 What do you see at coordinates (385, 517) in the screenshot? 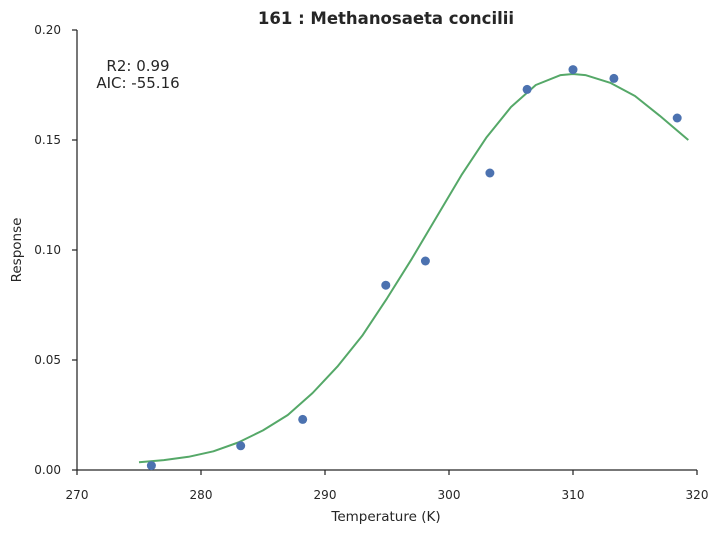
I see `x-axis-label: Temperature (K)` at bounding box center [385, 517].